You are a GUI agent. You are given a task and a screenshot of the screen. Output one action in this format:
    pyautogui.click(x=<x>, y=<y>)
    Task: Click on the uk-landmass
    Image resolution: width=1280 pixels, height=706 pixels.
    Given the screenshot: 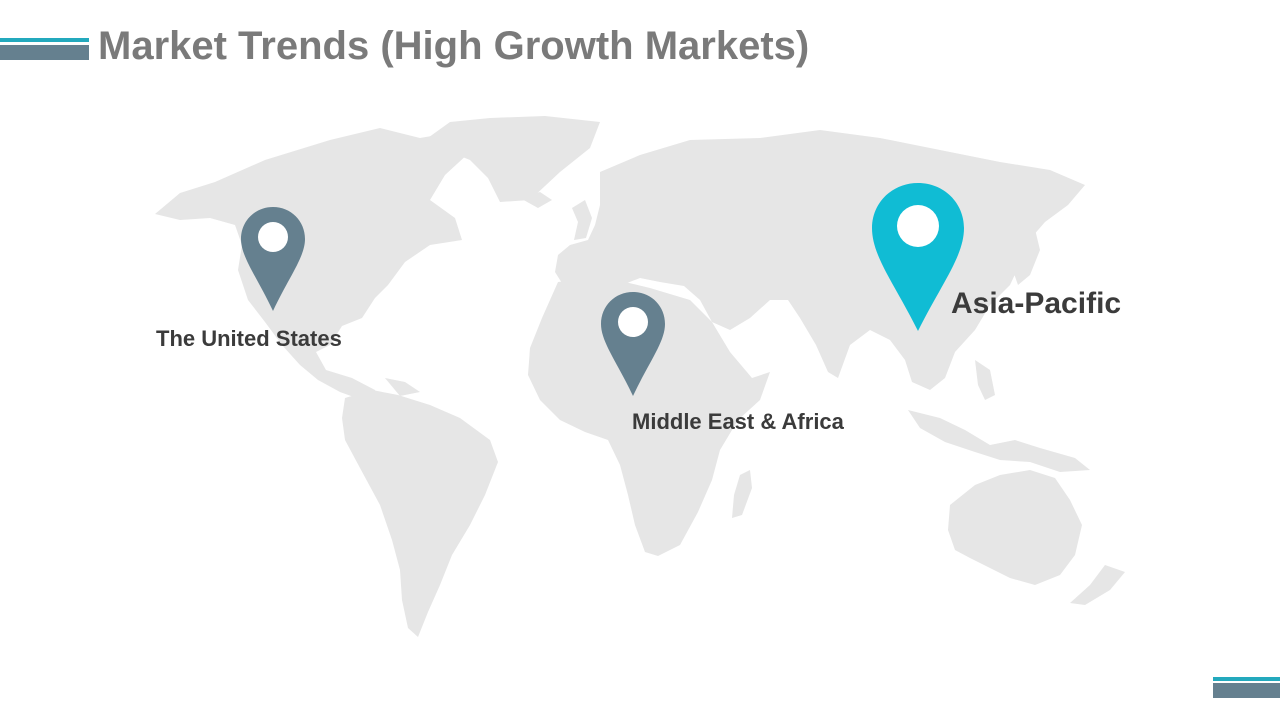 What is the action you would take?
    pyautogui.click(x=582, y=220)
    